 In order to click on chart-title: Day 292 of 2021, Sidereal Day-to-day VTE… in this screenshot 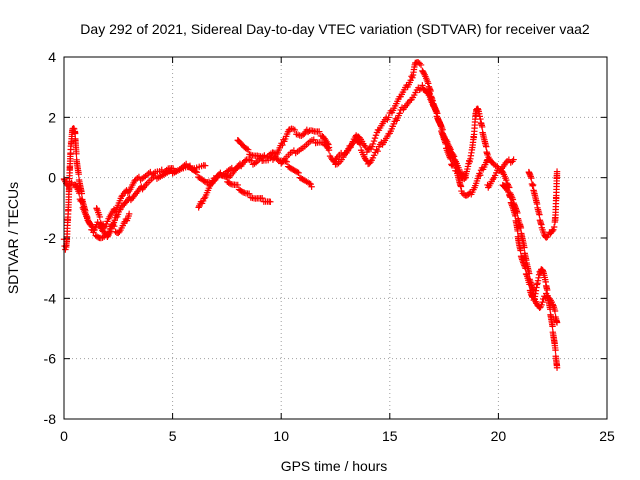, I will do `click(335, 29)`.